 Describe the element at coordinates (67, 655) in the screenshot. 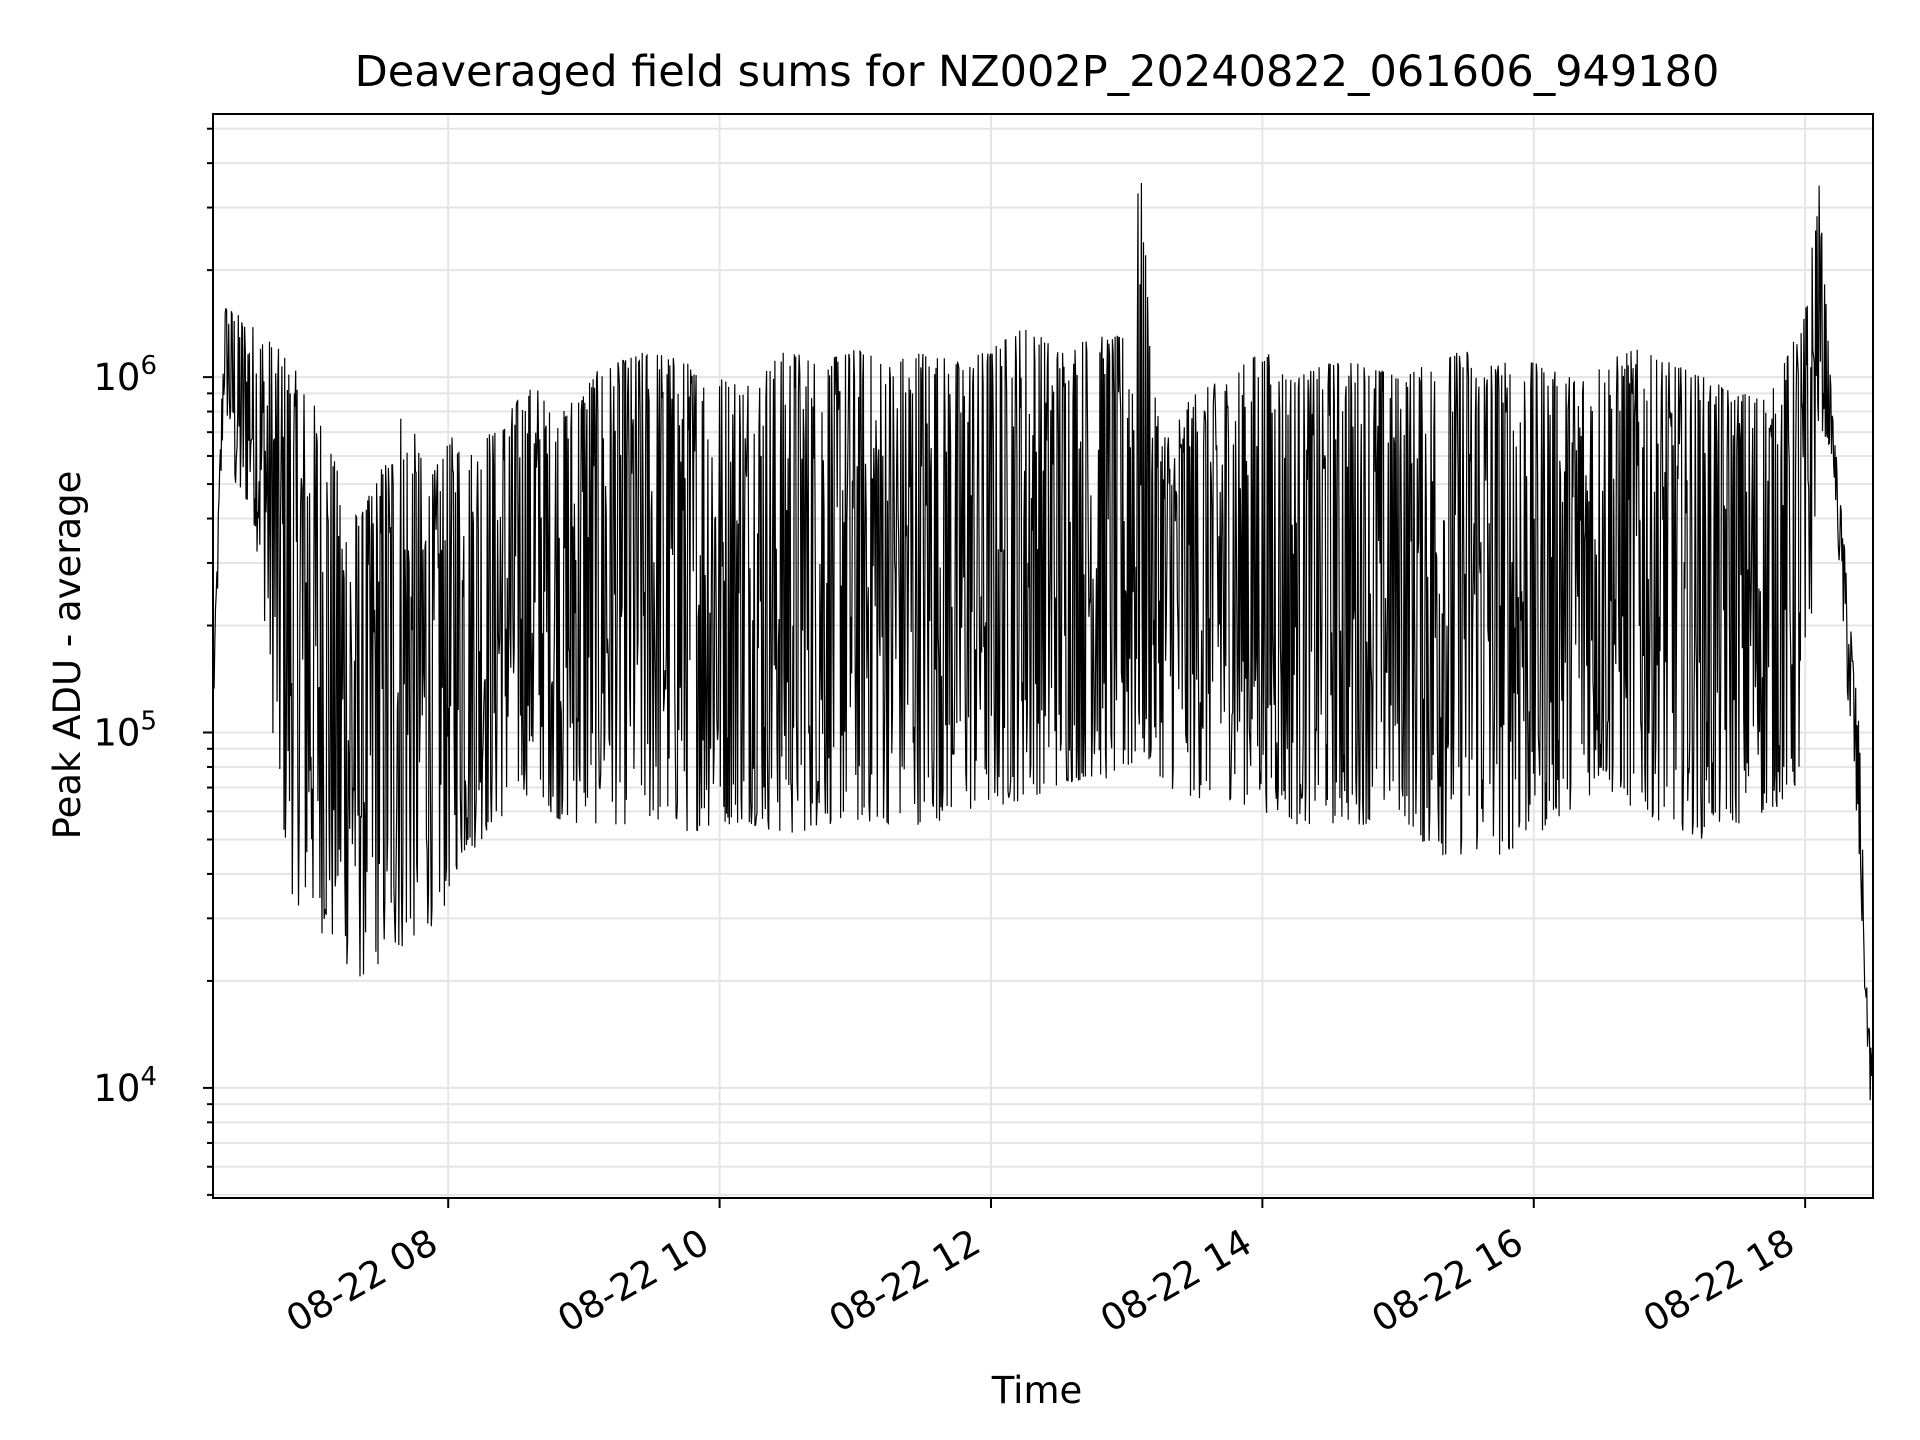

I see `y-axis-label: Peak ADU - average` at that location.